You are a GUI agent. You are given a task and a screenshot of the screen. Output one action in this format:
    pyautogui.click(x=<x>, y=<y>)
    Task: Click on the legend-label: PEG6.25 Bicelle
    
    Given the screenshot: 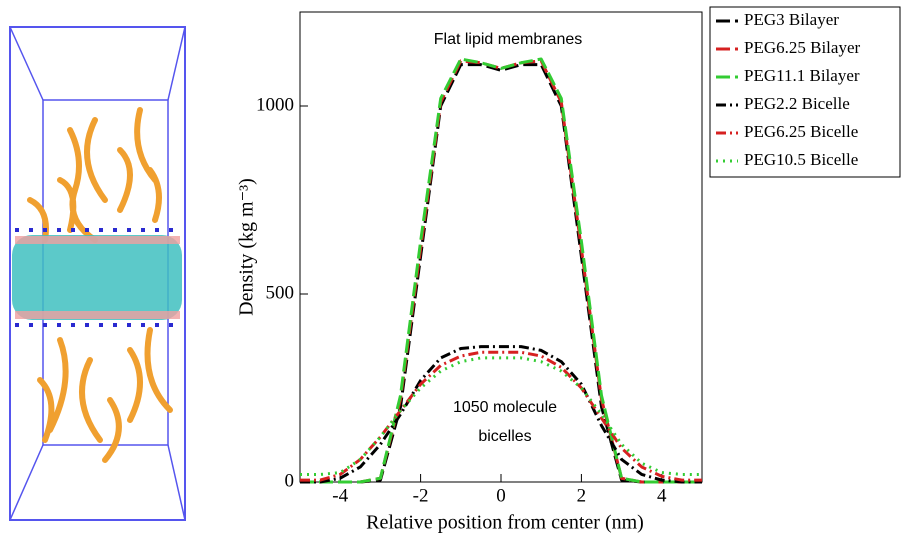 What is the action you would take?
    pyautogui.click(x=801, y=131)
    